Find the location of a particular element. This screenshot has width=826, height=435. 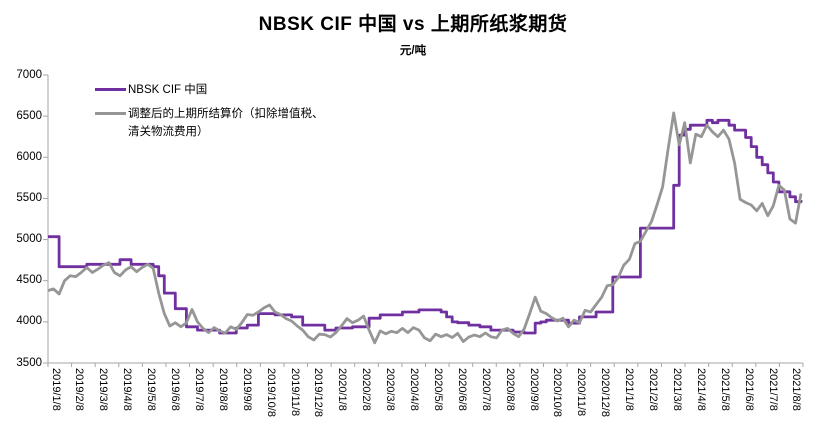

x-tick-label: 2020/2/8 is located at coordinates (366, 389).